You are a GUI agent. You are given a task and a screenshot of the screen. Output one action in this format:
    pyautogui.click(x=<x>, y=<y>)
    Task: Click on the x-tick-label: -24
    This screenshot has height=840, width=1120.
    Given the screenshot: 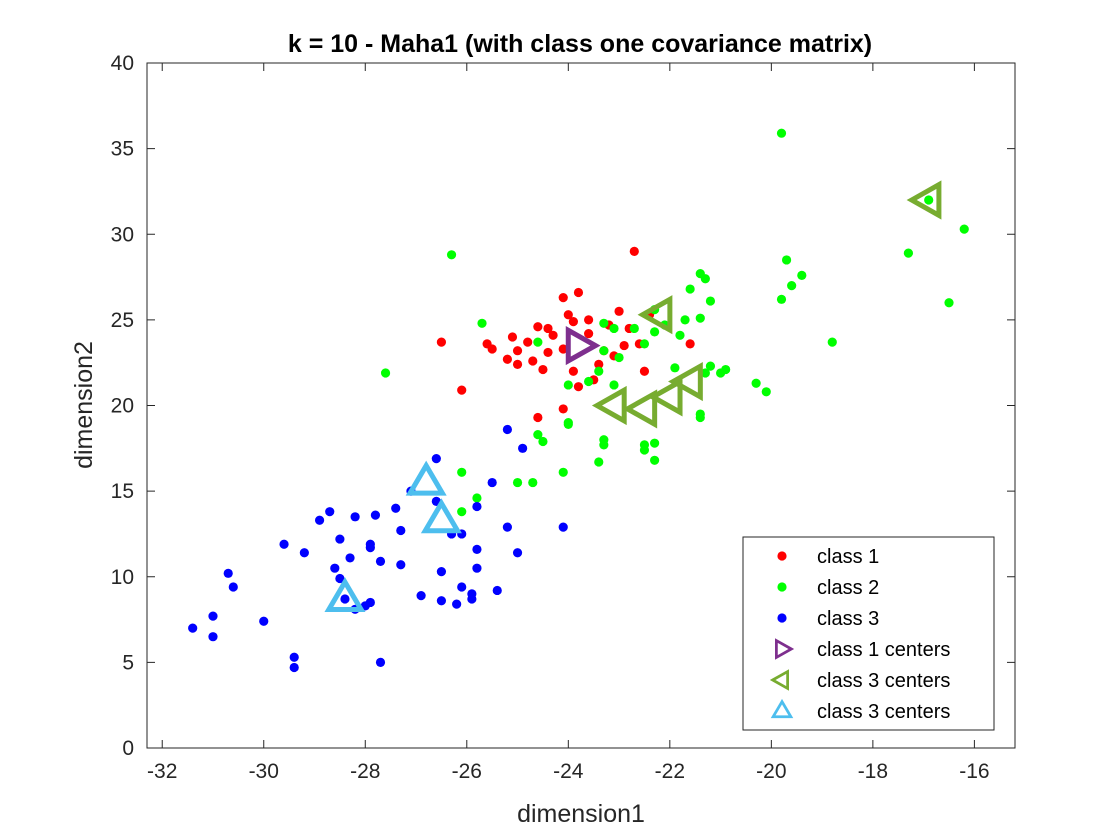 What is the action you would take?
    pyautogui.click(x=568, y=771)
    